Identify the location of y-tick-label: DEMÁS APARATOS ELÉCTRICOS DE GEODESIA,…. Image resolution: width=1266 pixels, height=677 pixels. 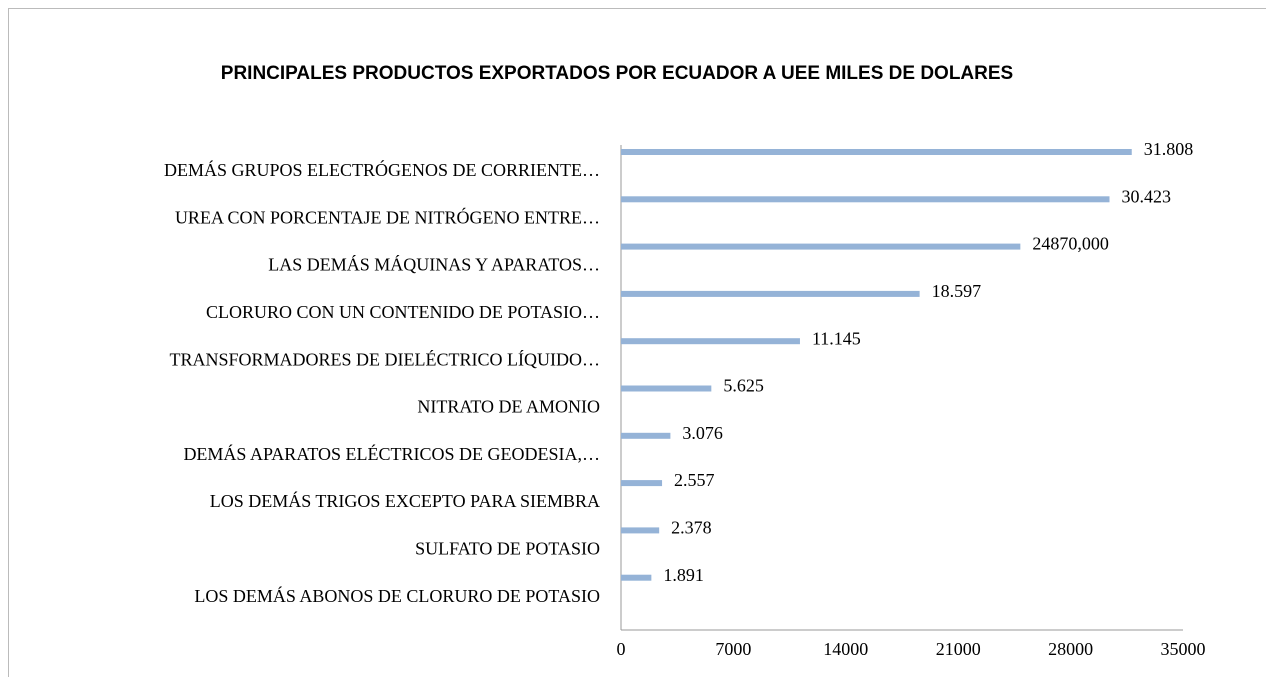
(391, 453).